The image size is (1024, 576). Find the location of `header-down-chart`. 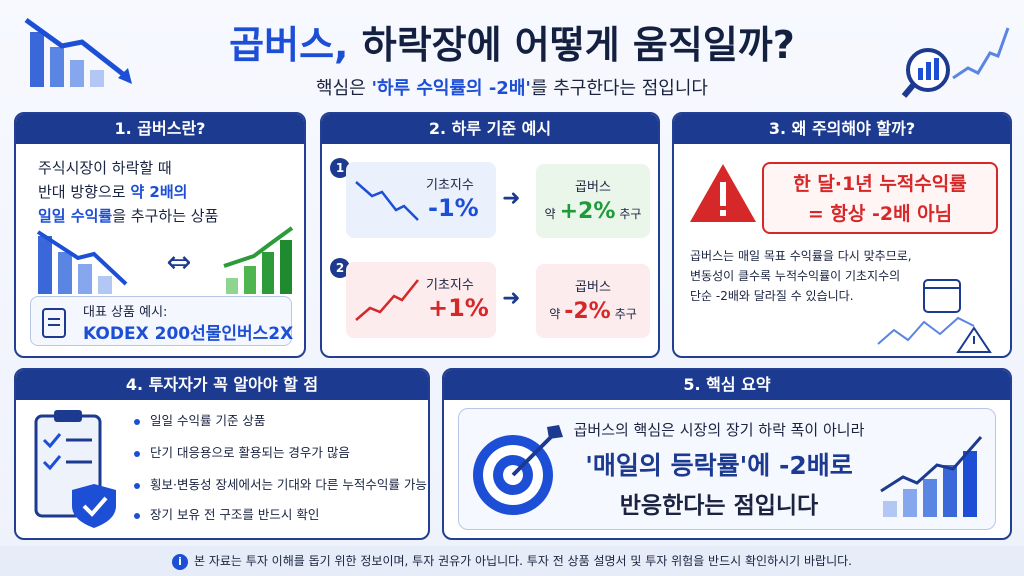

header-down-chart is located at coordinates (78, 52).